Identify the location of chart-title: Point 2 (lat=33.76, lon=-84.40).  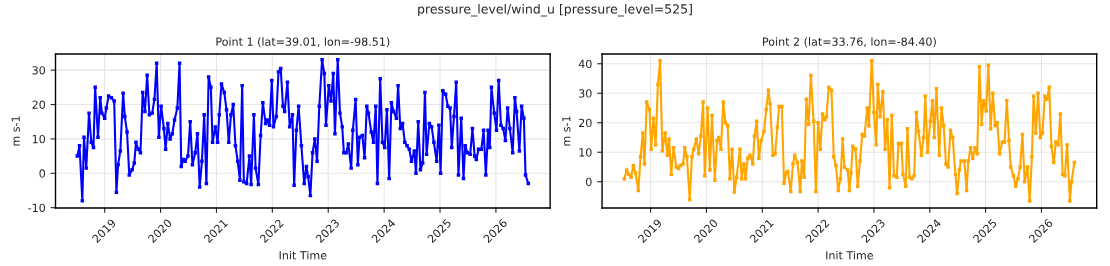
(849, 42).